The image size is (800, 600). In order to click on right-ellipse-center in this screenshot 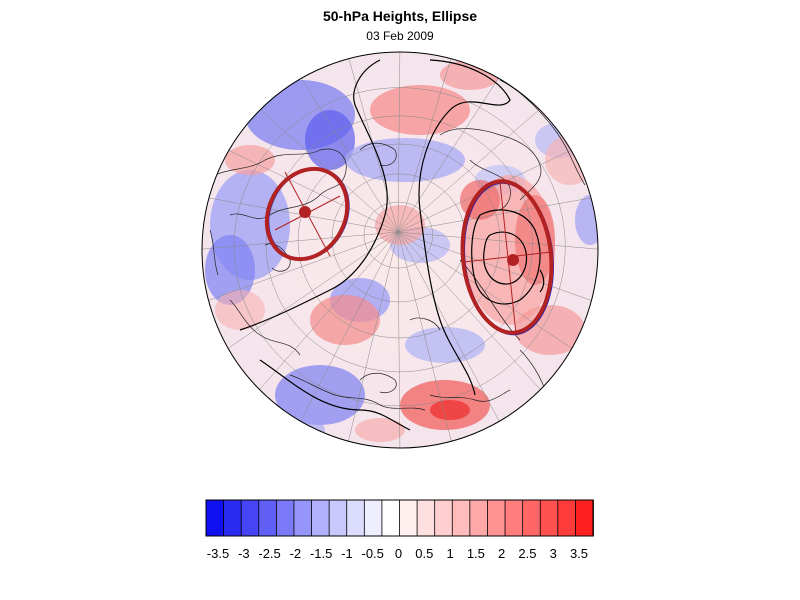, I will do `click(513, 260)`.